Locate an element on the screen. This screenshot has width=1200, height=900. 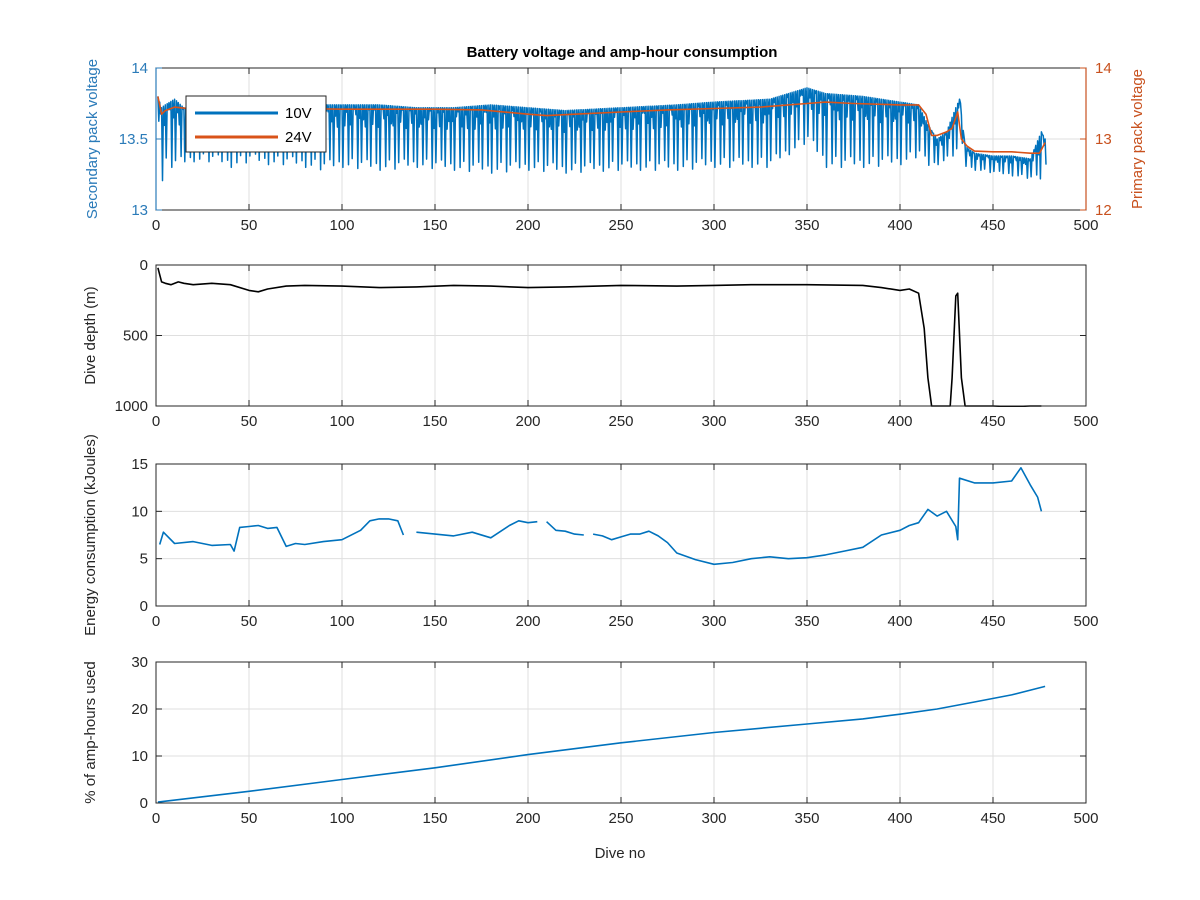
x-axis-label: Dive no is located at coordinates (620, 853).